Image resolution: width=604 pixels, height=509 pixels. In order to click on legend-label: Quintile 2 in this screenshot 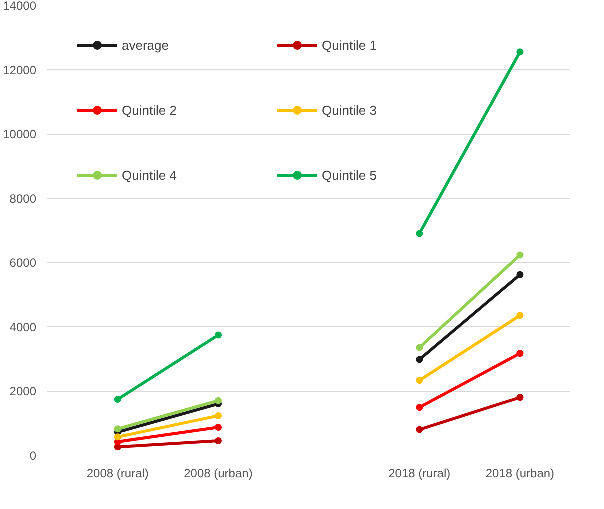, I will do `click(150, 110)`.